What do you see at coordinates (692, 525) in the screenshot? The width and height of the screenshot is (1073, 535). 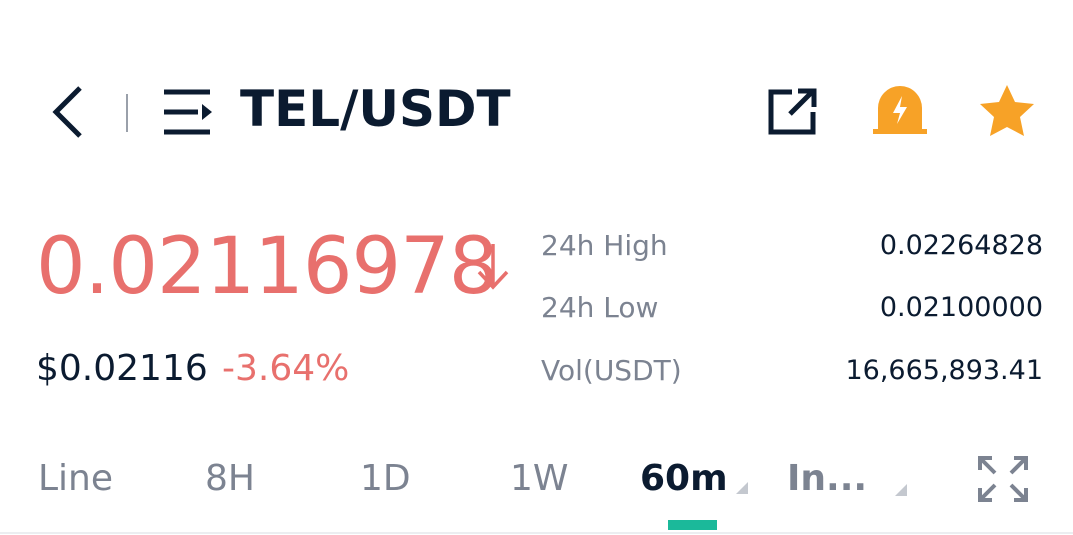 I see `active-tab-indicator` at bounding box center [692, 525].